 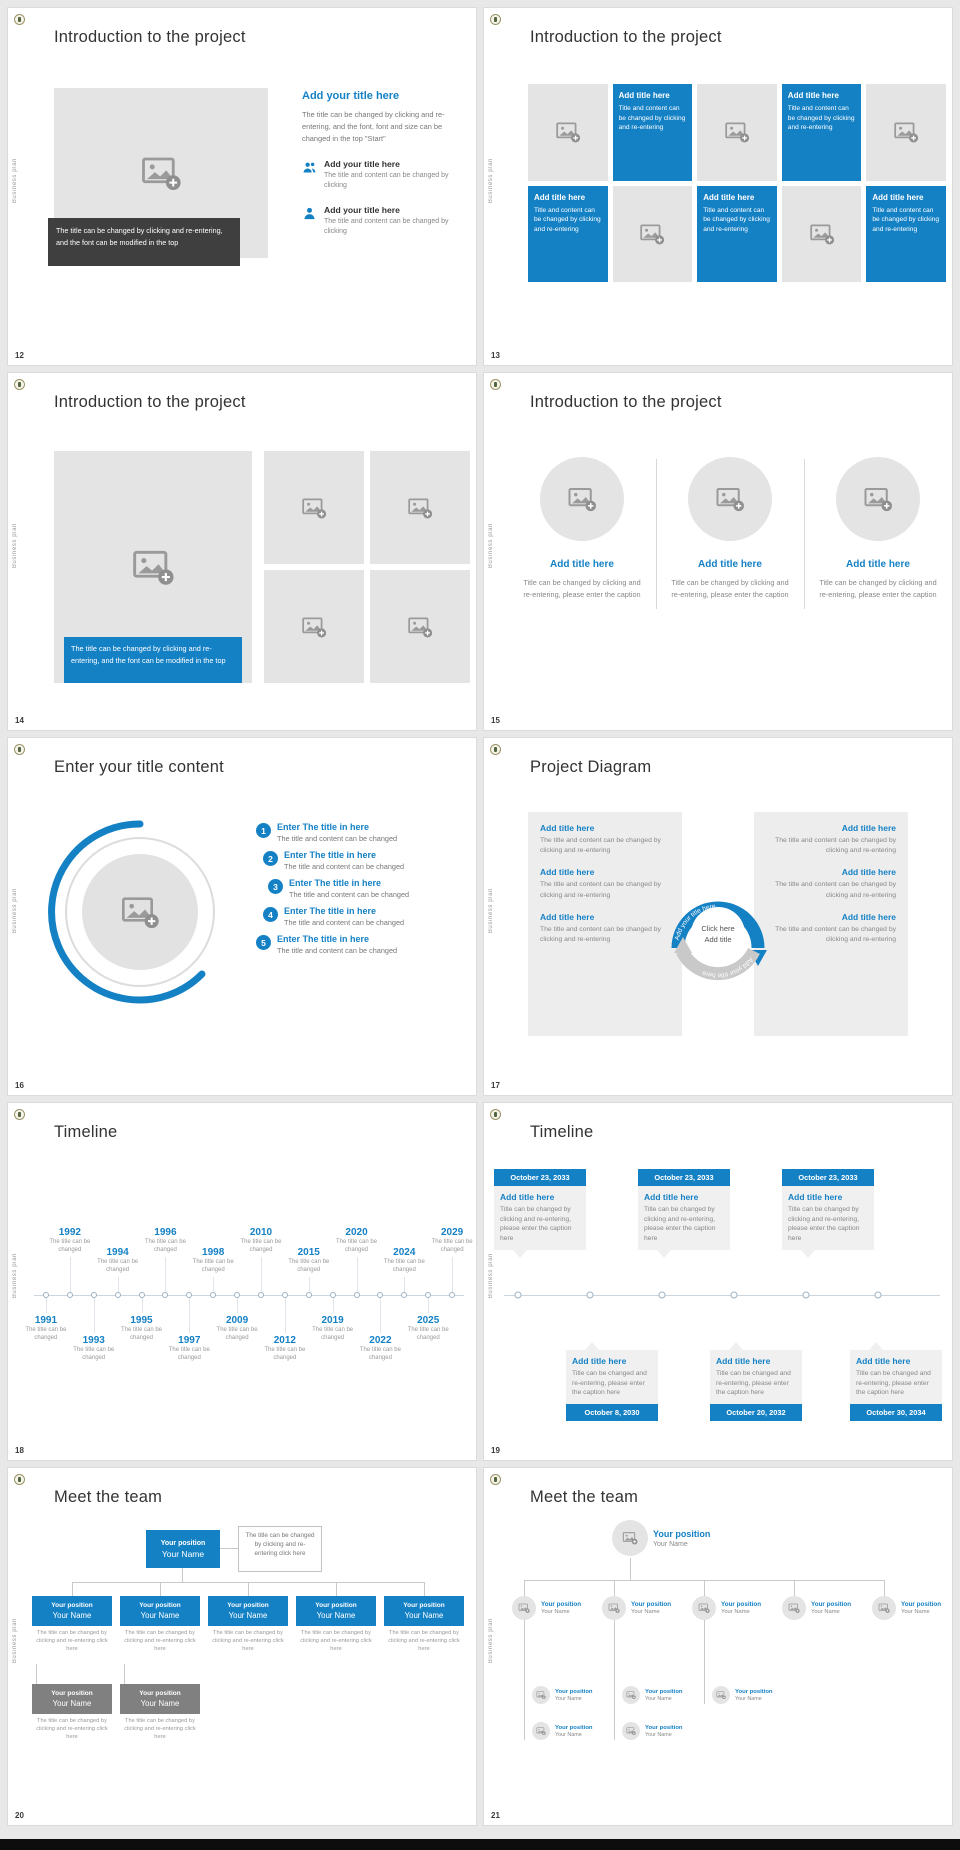 What do you see at coordinates (46, 1320) in the screenshot?
I see `timeline-year: 1991` at bounding box center [46, 1320].